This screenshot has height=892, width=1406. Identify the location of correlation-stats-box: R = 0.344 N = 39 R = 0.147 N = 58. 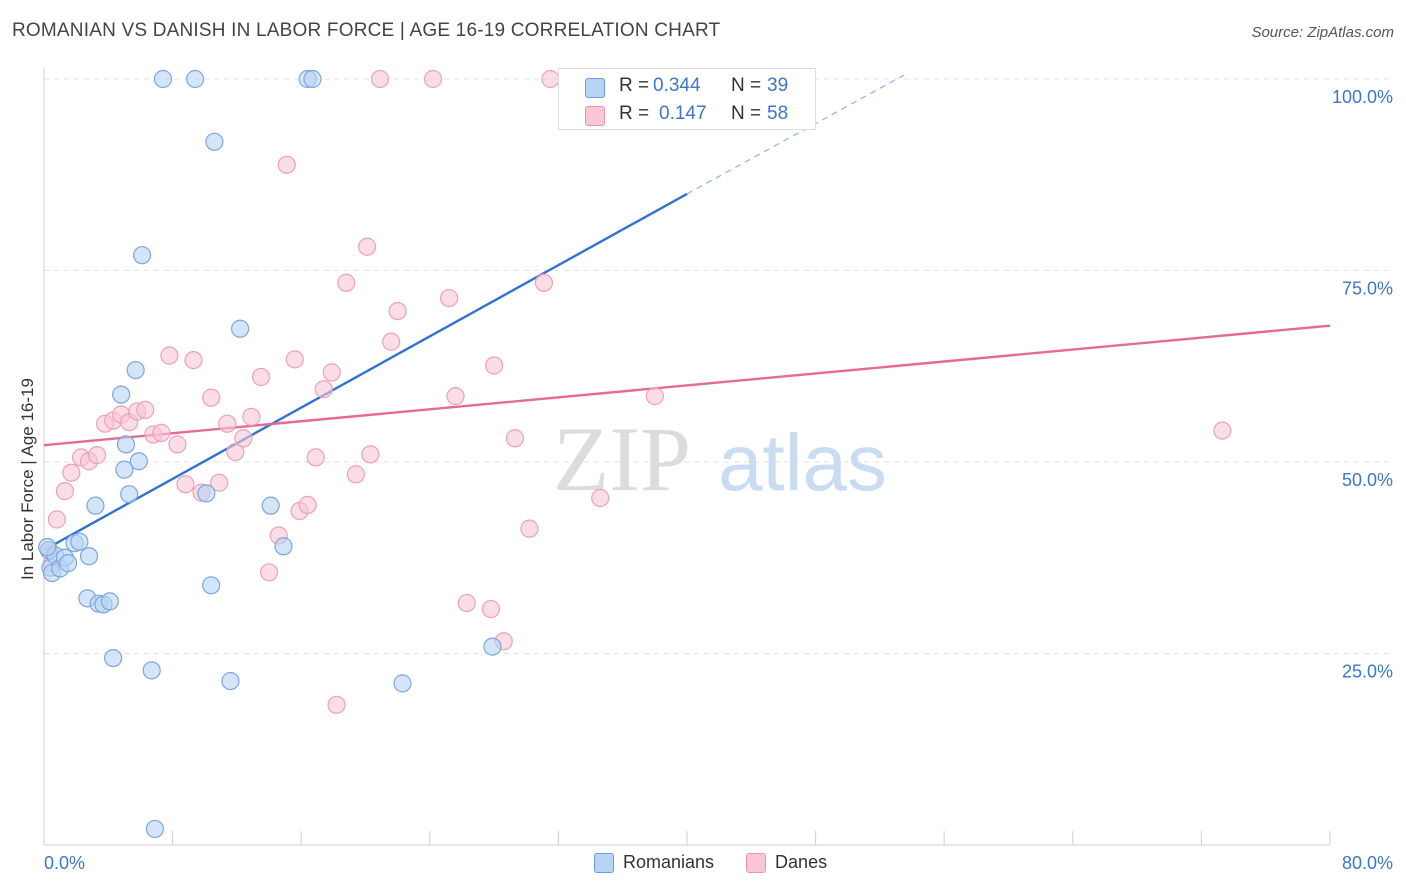
(687, 99).